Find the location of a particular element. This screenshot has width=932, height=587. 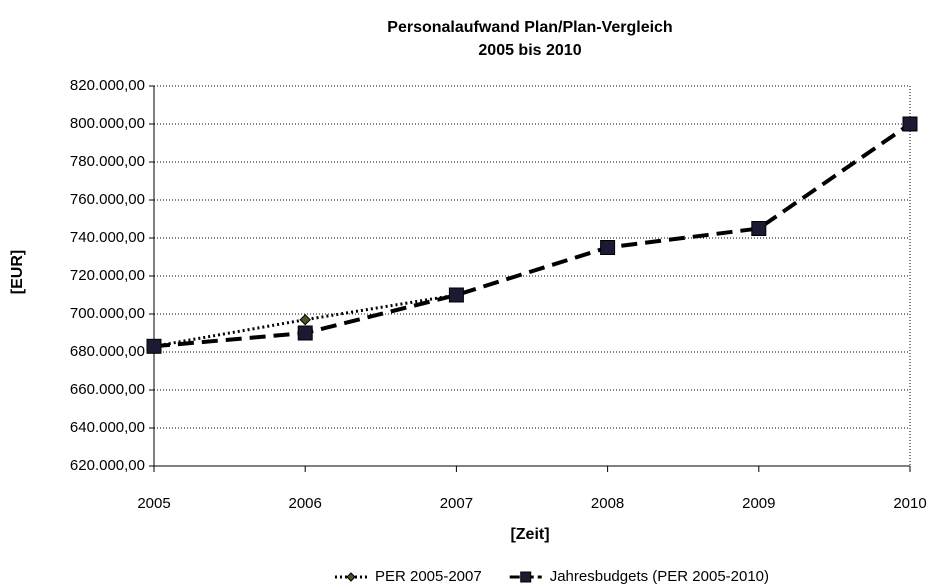

chart-title: Personalaufwand Plan/Plan-Vergleich is located at coordinates (529, 27).